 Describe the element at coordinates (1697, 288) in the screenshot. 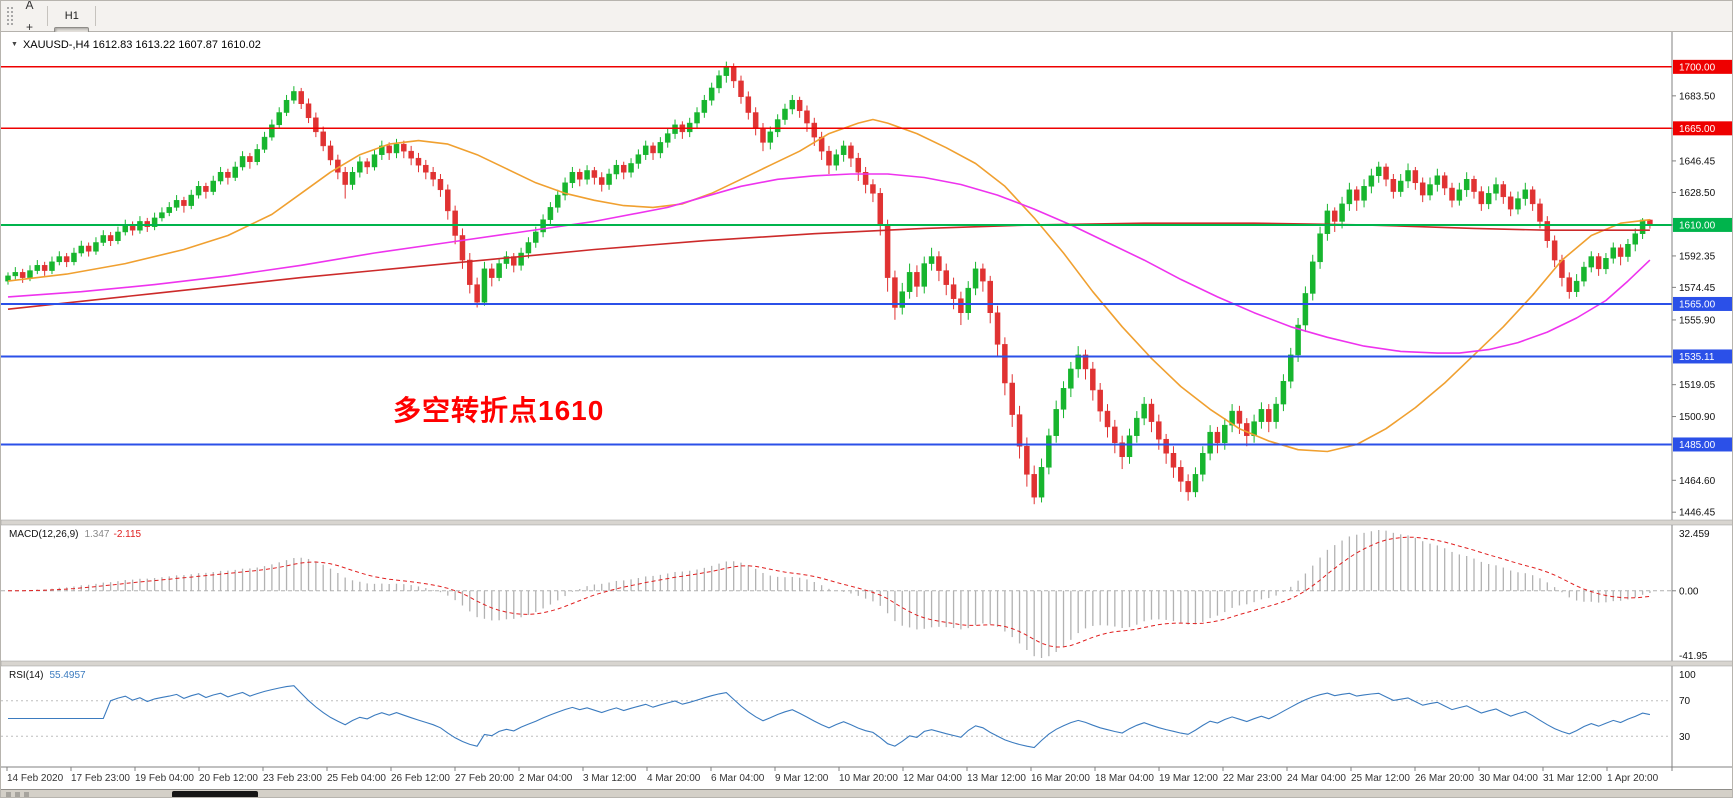

I see `svg-text: 1574.45` at that location.